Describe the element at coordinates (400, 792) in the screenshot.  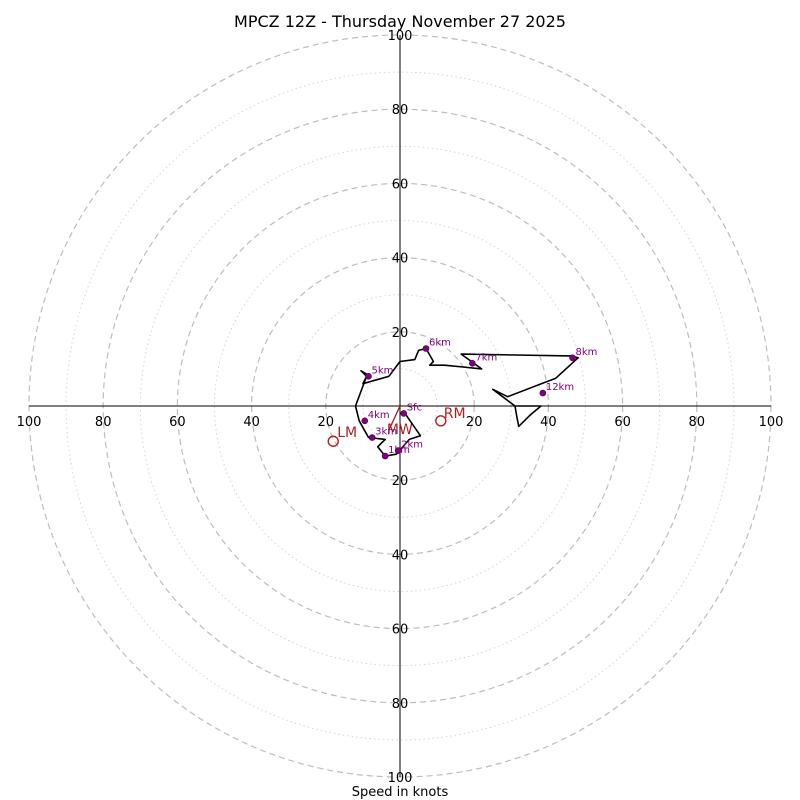
I see `x-axis-label: Speed in knots` at that location.